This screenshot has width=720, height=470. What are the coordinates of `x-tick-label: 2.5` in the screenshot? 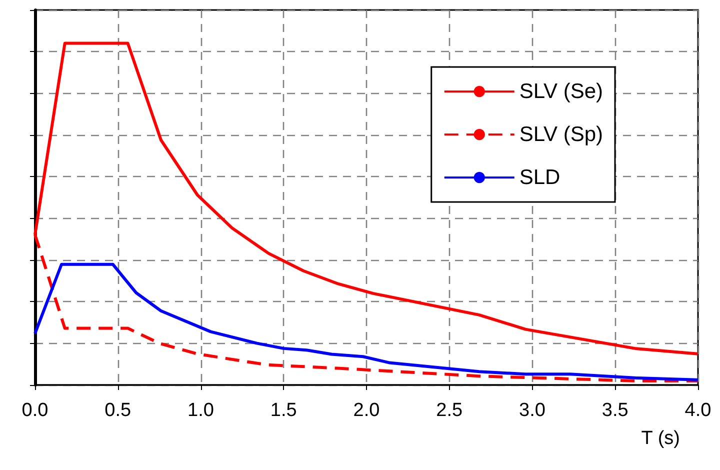 It's located at (449, 410).